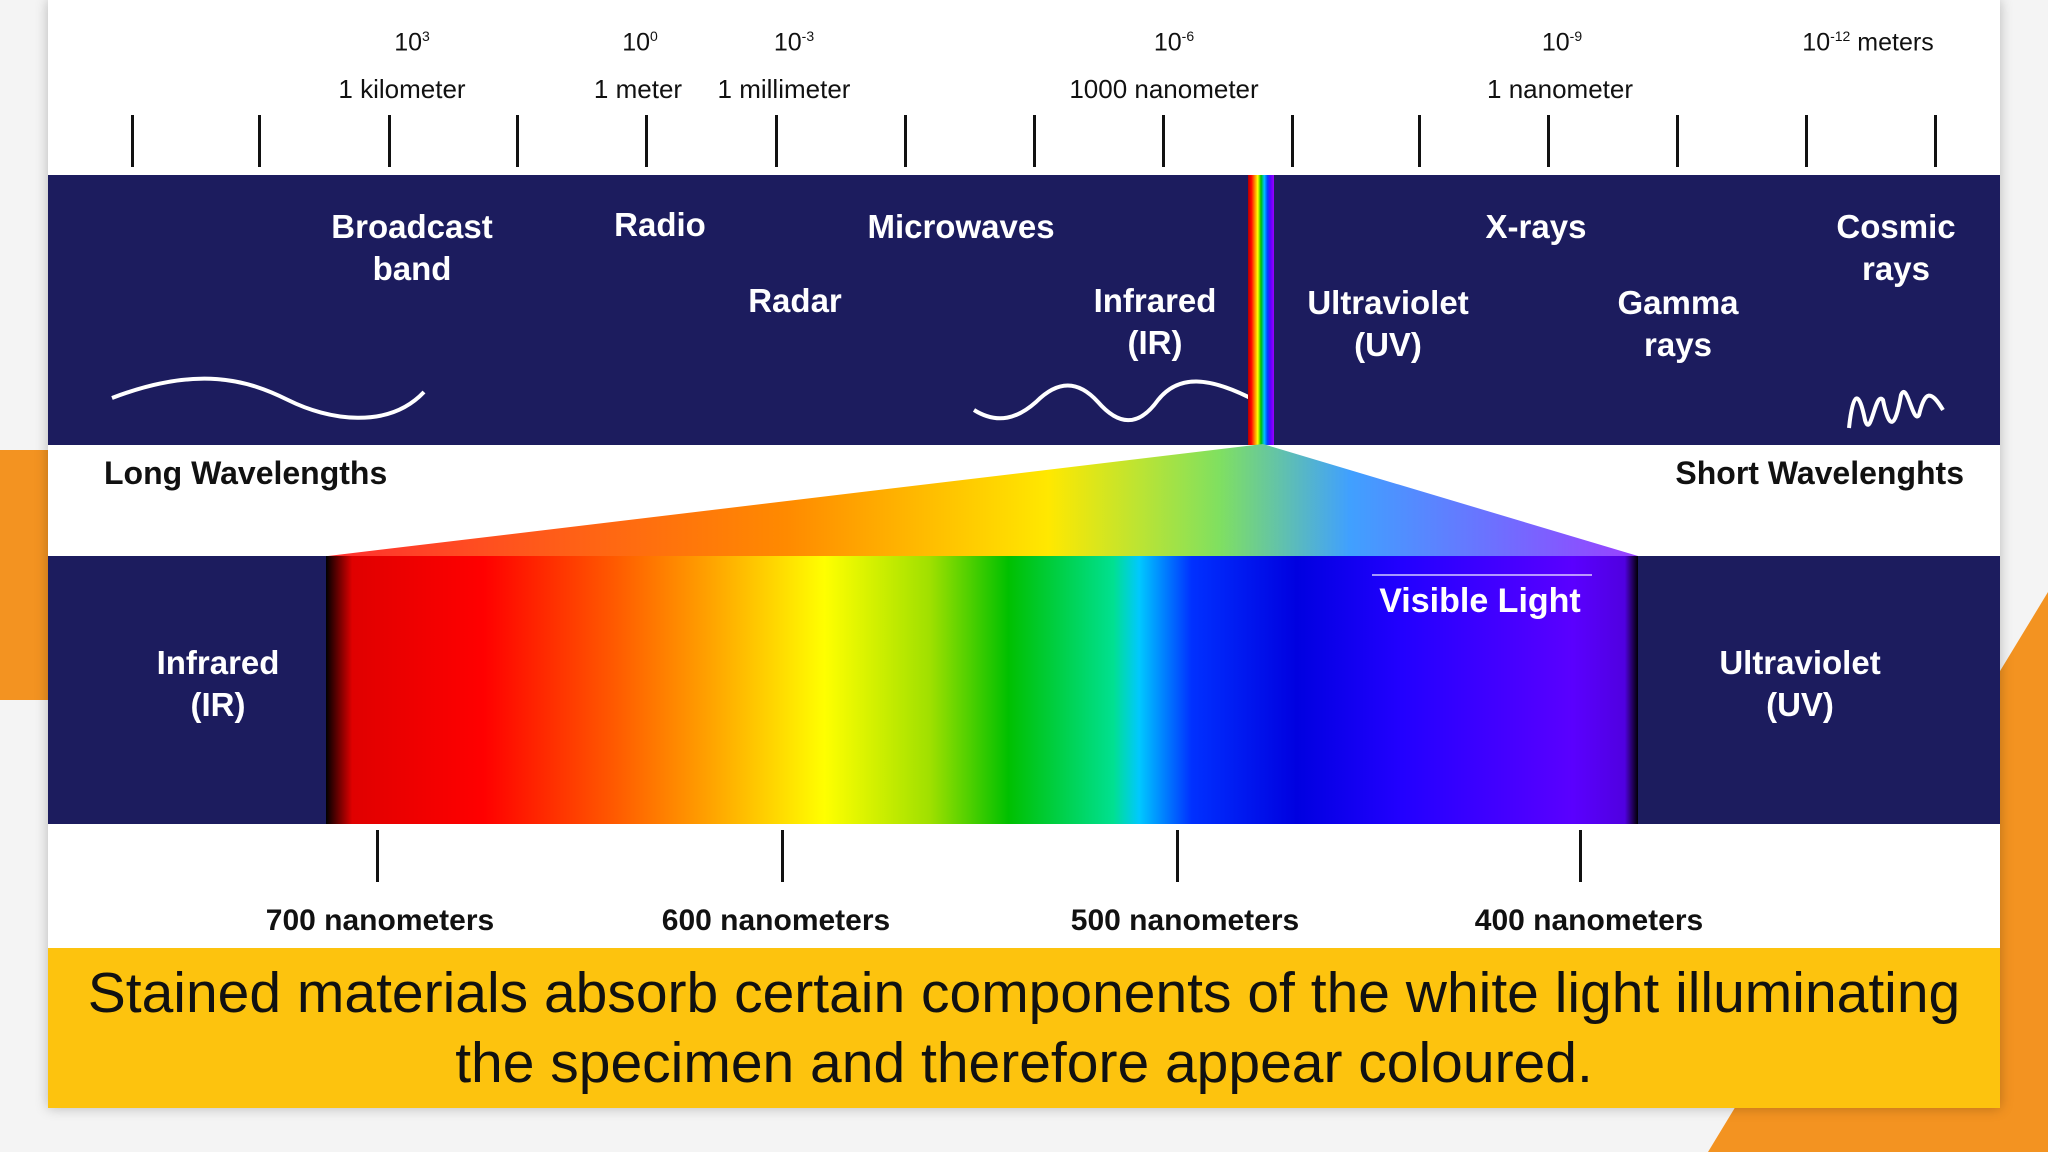  What do you see at coordinates (1536, 226) in the screenshot?
I see `band-label-xrays: X-rays` at bounding box center [1536, 226].